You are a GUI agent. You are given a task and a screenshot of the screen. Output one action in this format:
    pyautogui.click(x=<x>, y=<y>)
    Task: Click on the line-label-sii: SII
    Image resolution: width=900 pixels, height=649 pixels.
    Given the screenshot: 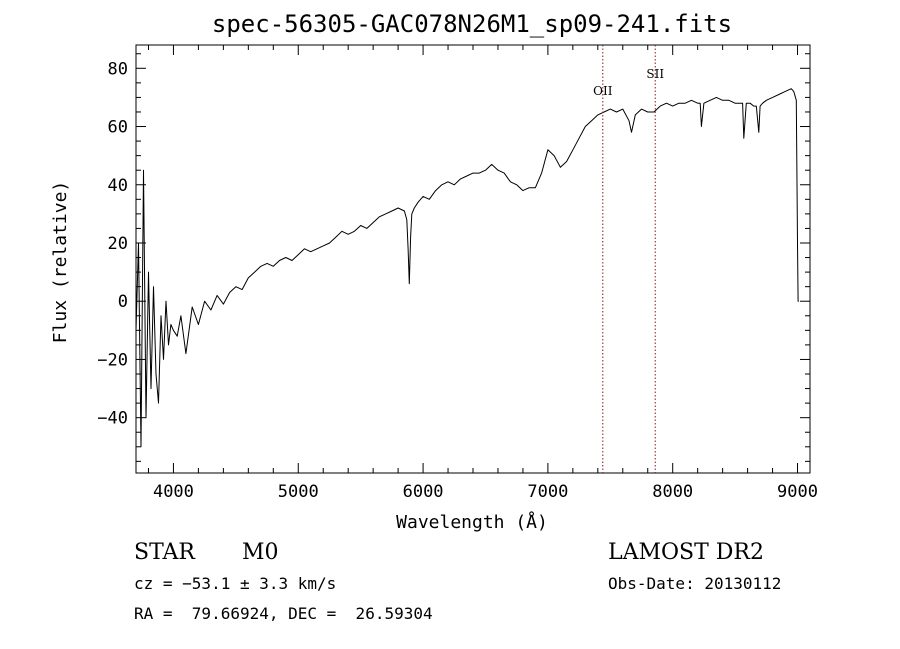 What is the action you would take?
    pyautogui.click(x=655, y=74)
    